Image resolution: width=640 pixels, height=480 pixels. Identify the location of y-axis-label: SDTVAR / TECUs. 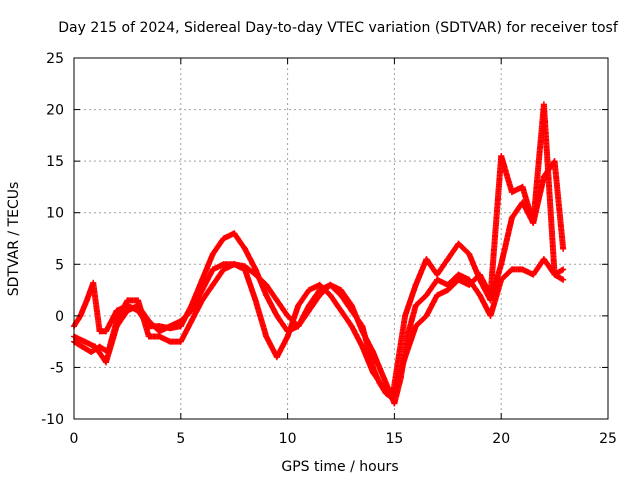
(14, 239).